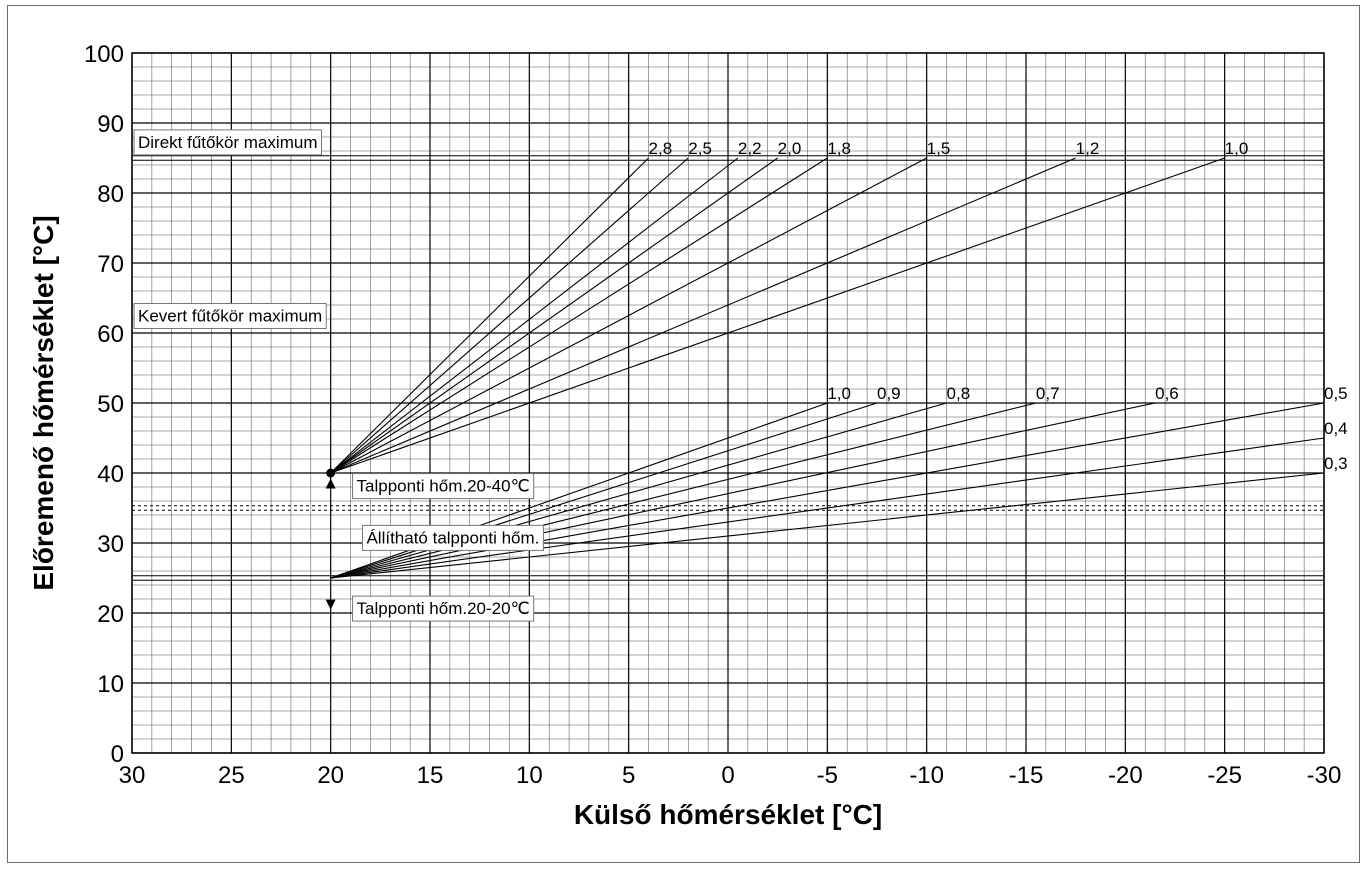 The width and height of the screenshot is (1366, 870). Describe the element at coordinates (110, 334) in the screenshot. I see `y-tick-label: 60` at that location.